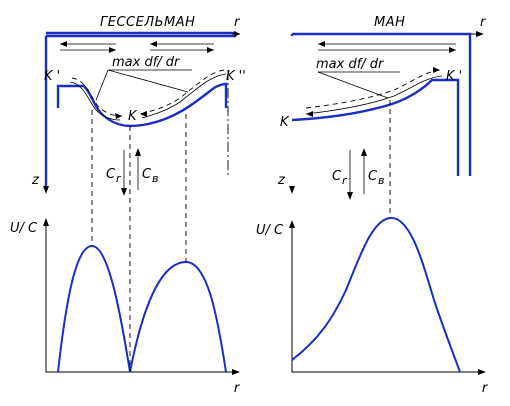  Describe the element at coordinates (376, 294) in the screenshot. I see `man-velocity-profile` at that location.